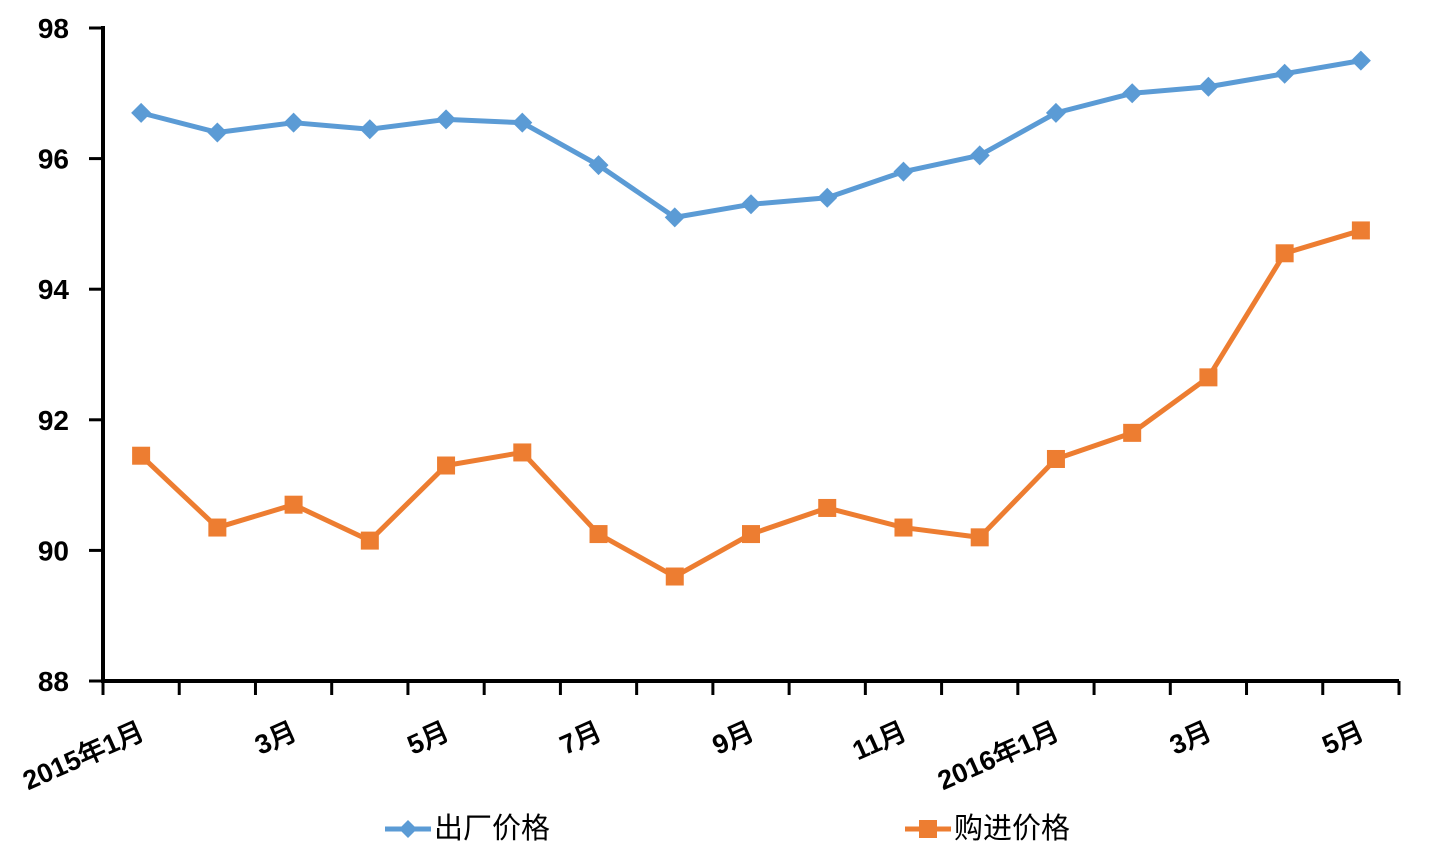 The width and height of the screenshot is (1430, 866). I want to click on legend-label-purchase-price: 购进价格, so click(1012, 829).